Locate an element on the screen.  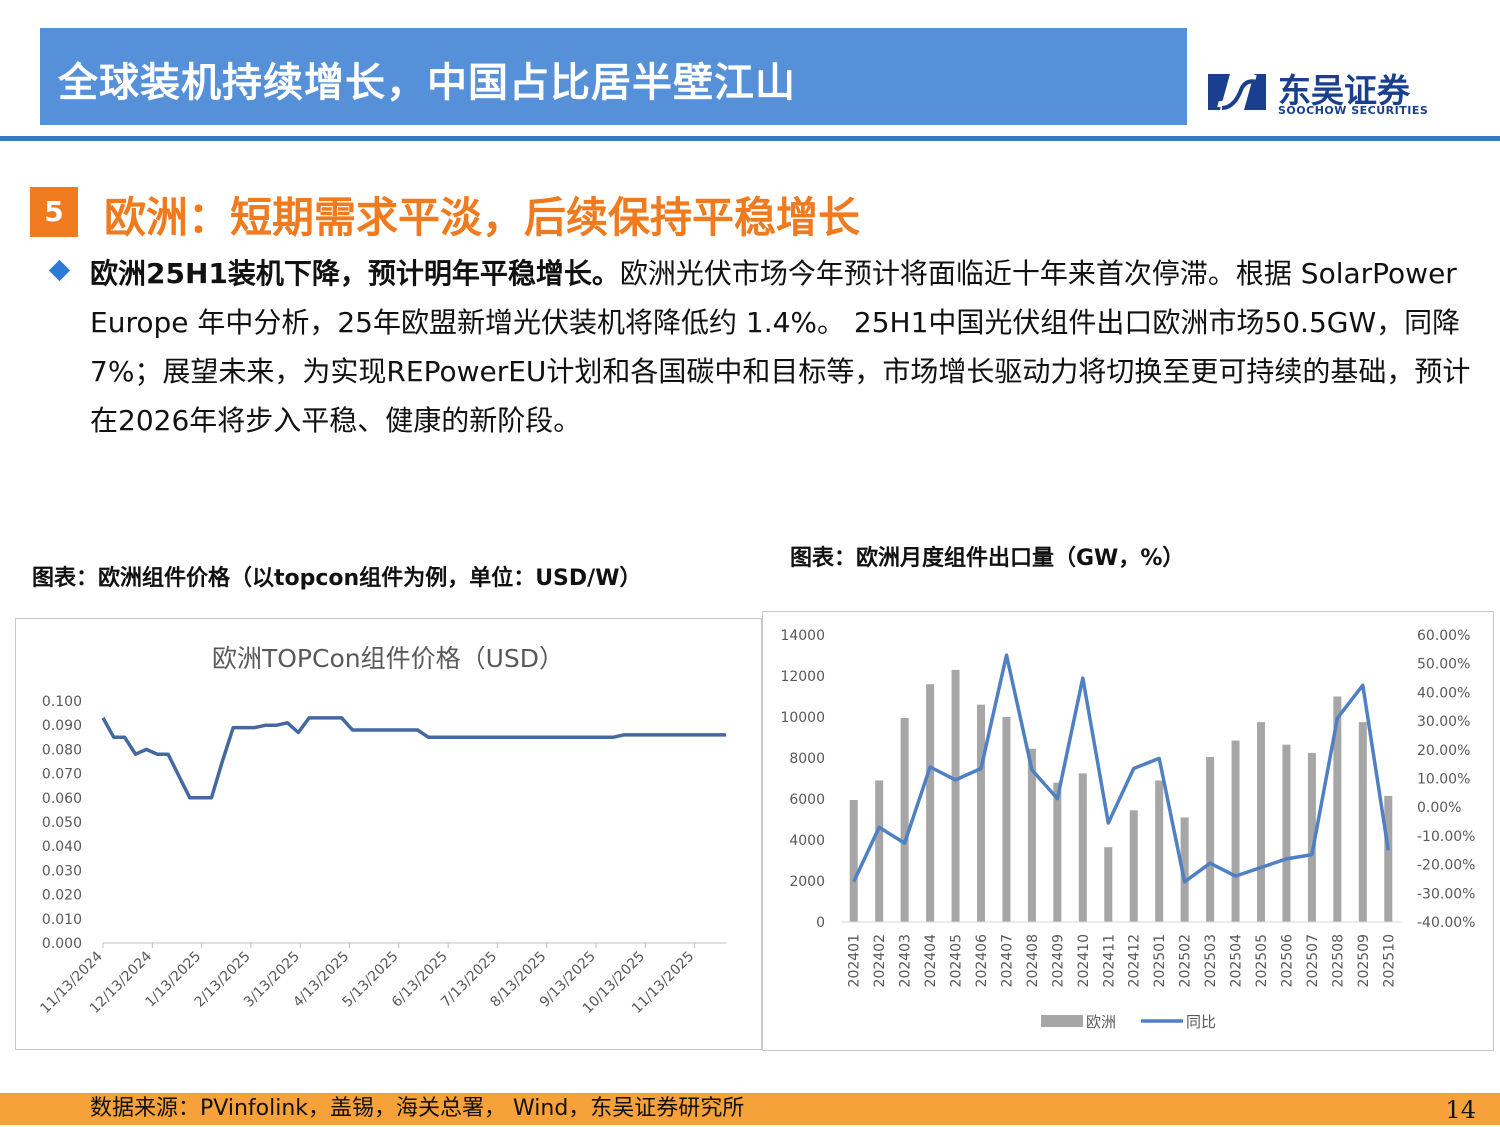
y-left-tick-label: 8000 is located at coordinates (807, 759).